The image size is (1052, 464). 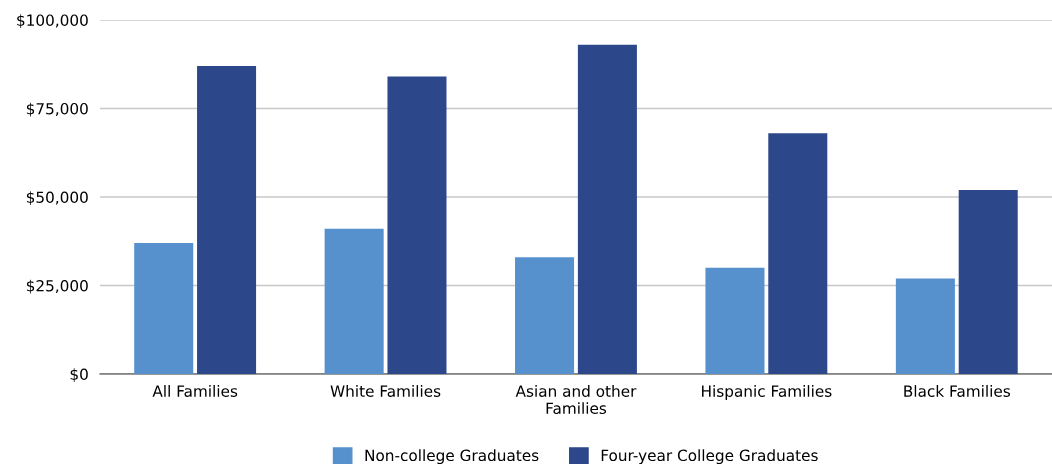 What do you see at coordinates (452, 456) in the screenshot?
I see `legend-label: Non-college Graduates` at bounding box center [452, 456].